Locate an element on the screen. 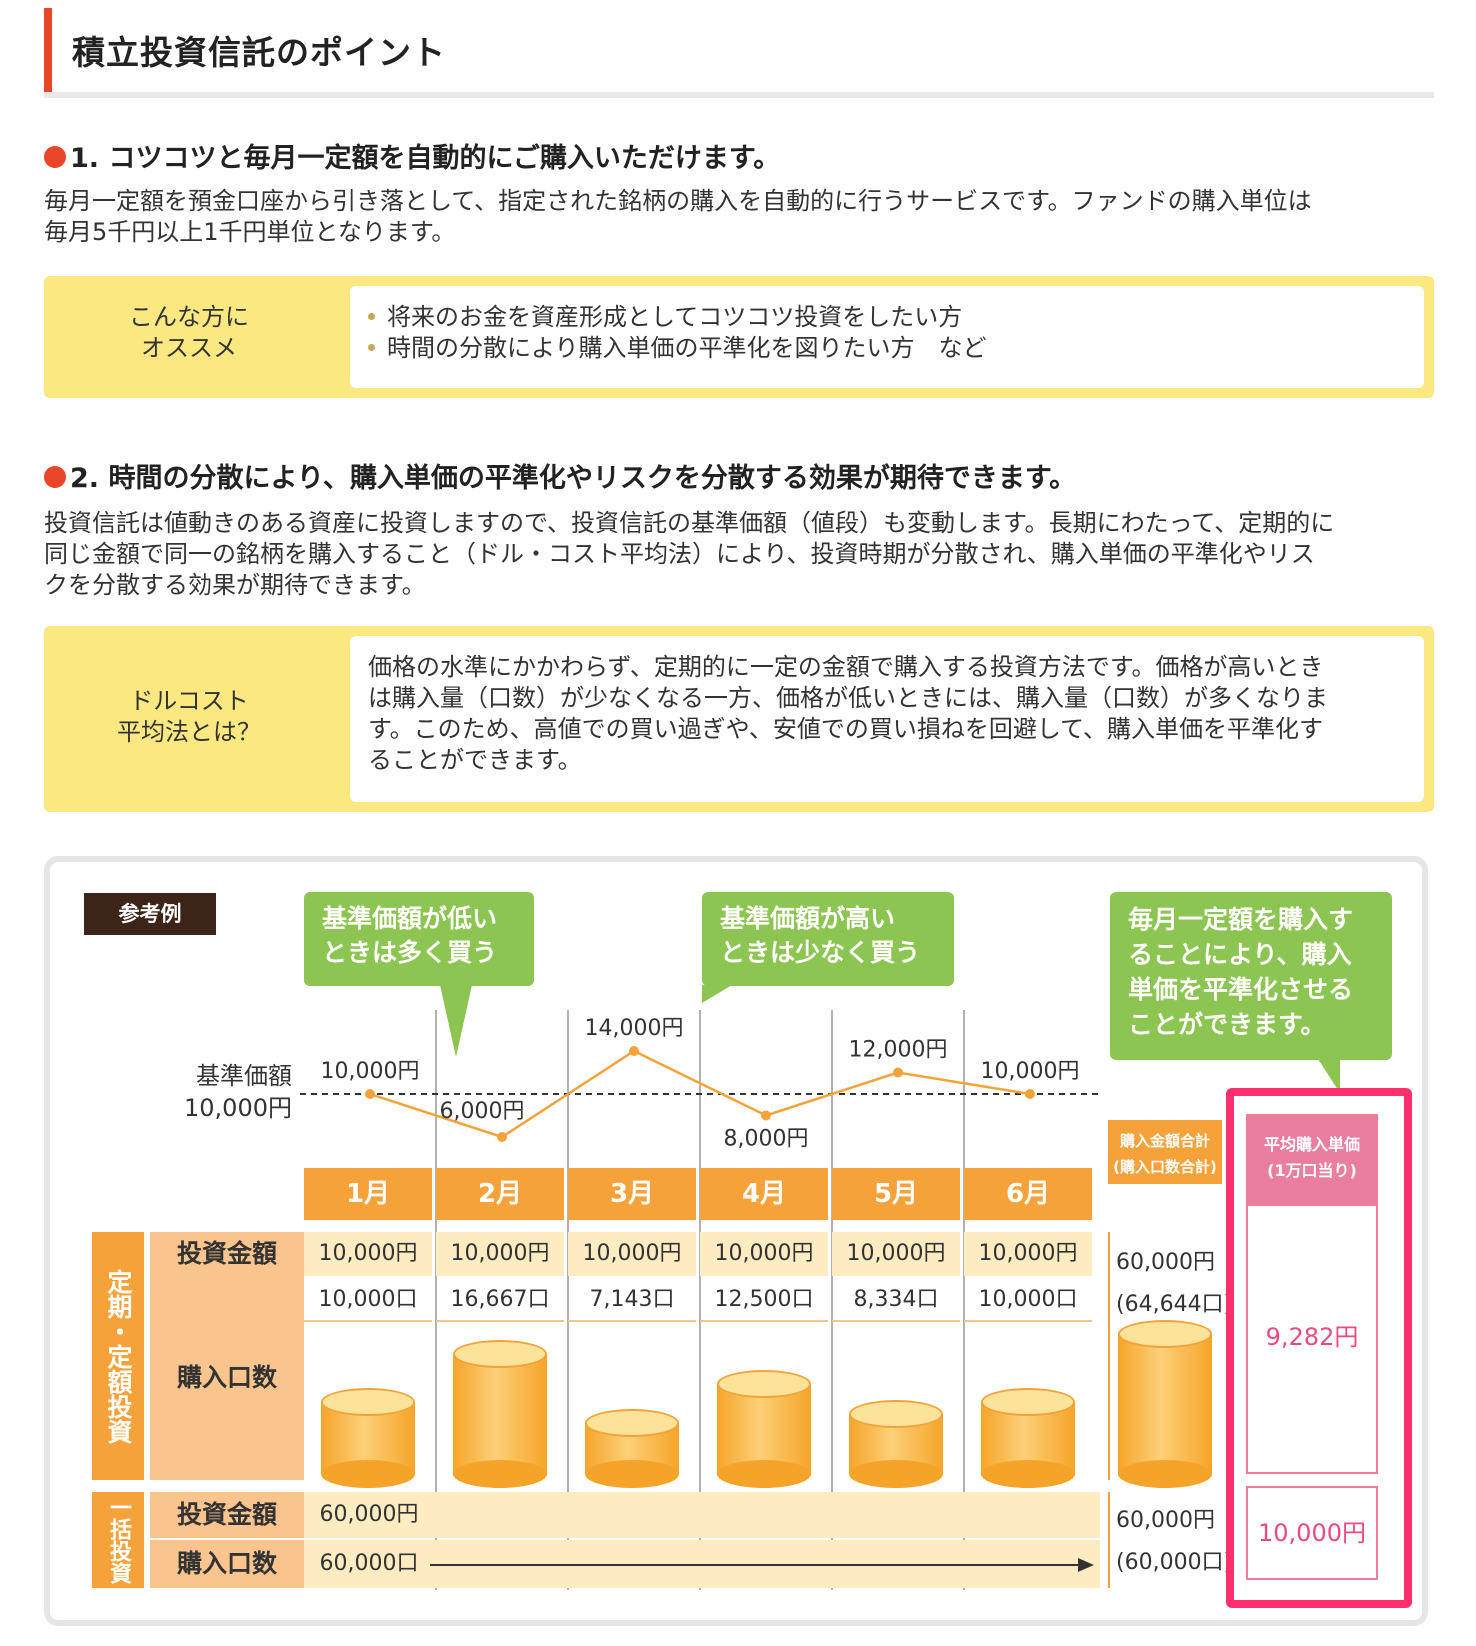  row-investment-label: 投資金額 is located at coordinates (227, 1254).